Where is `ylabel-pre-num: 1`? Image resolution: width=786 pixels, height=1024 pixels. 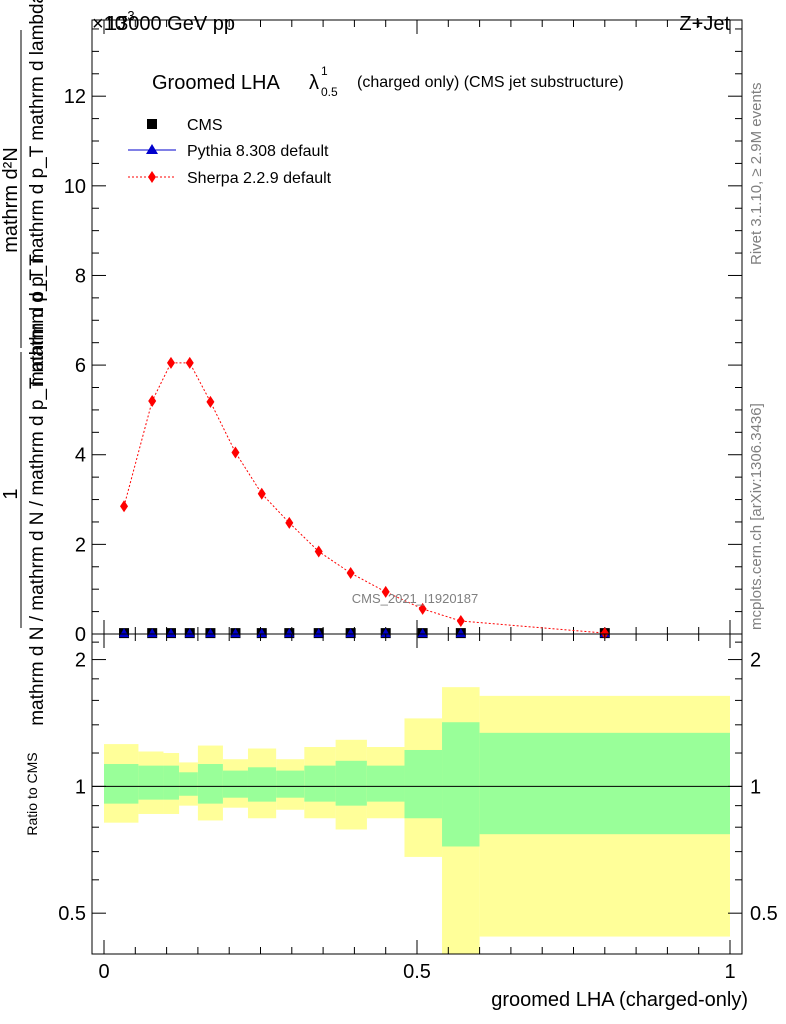
ylabel-pre-num: 1 is located at coordinates (11, 493).